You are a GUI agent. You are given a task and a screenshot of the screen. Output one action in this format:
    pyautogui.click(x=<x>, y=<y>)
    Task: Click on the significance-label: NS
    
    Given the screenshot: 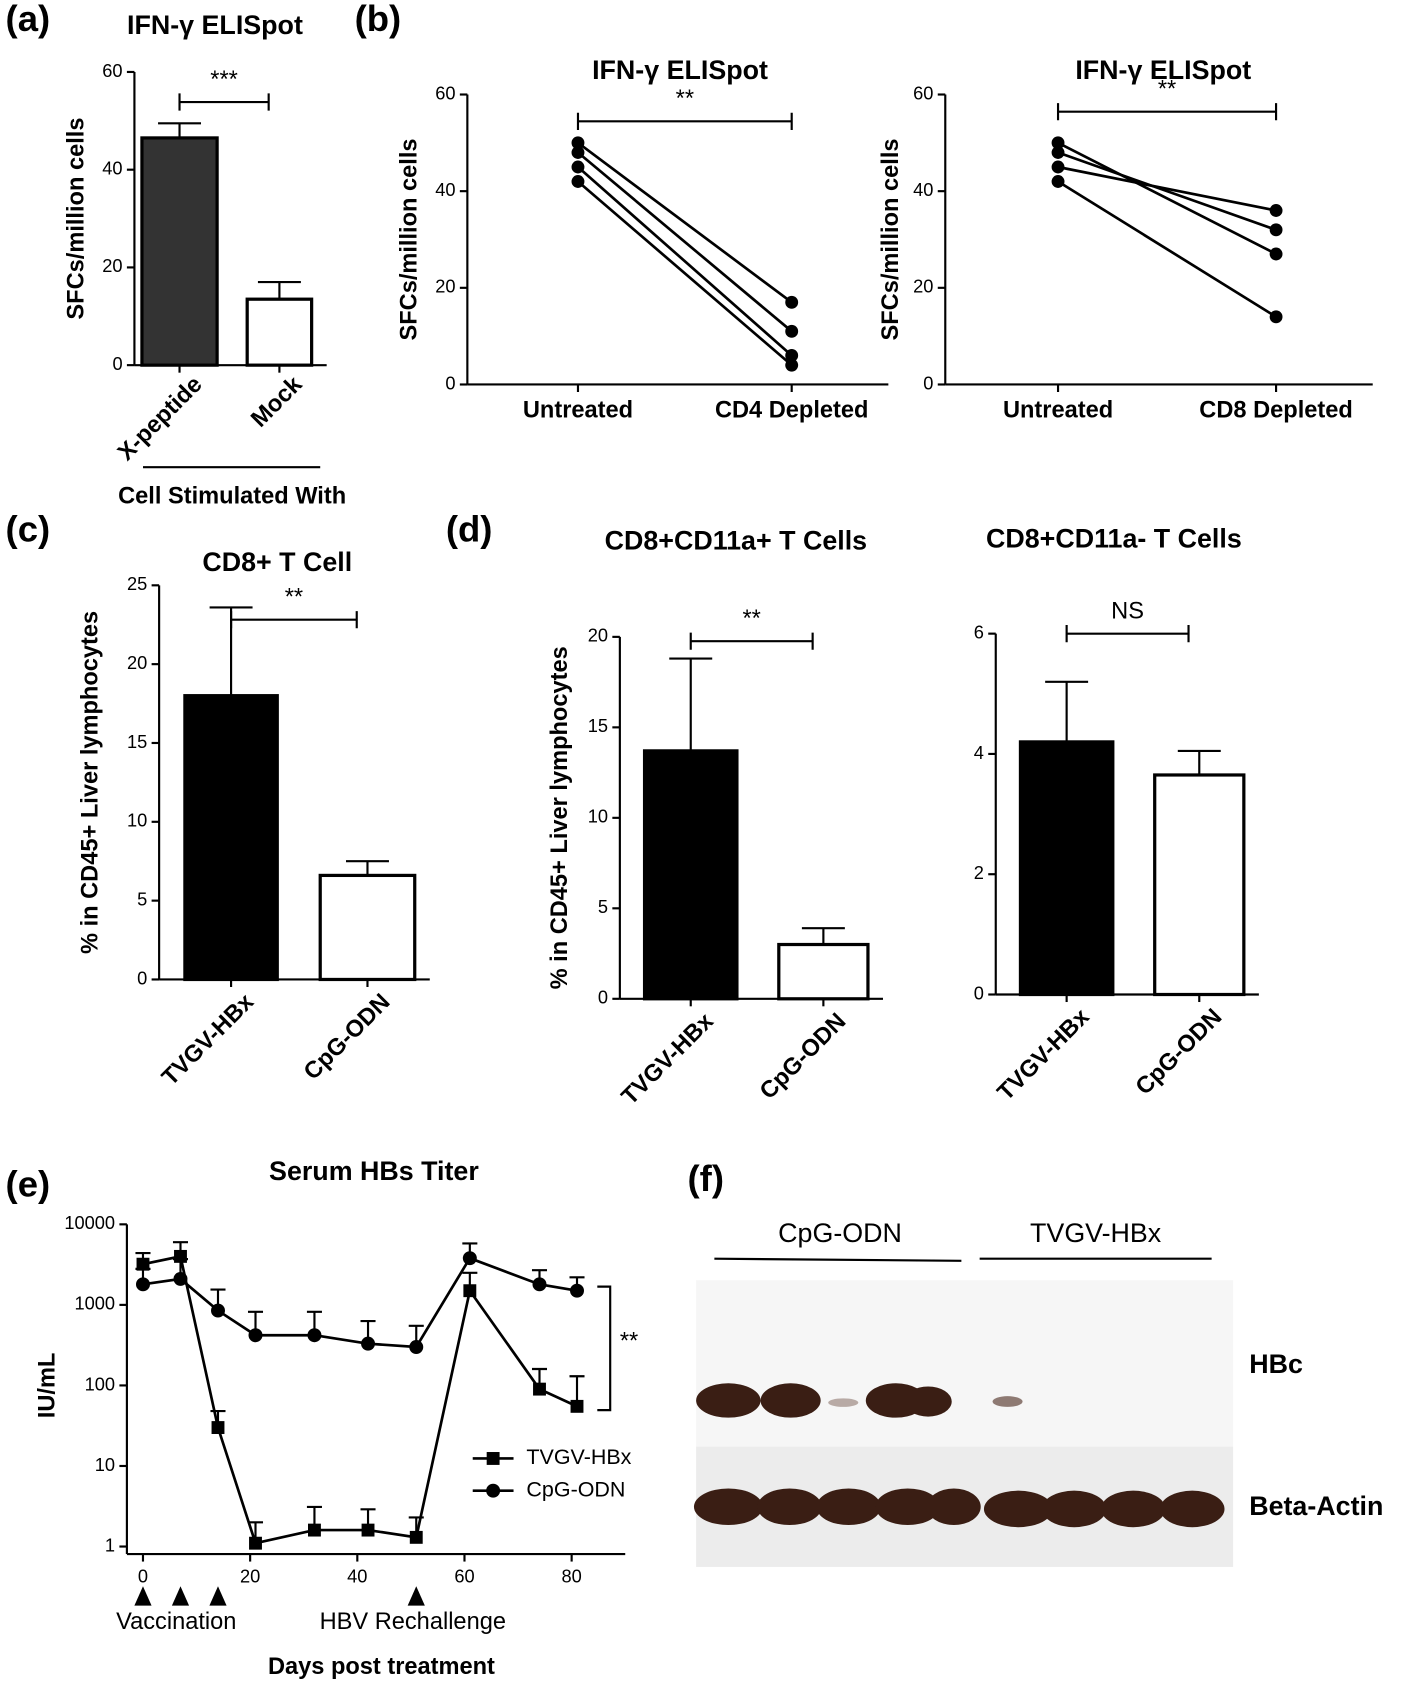 What is the action you would take?
    pyautogui.click(x=1127, y=611)
    